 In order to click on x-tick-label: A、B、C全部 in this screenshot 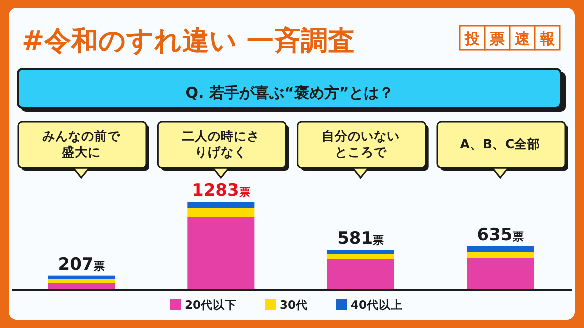, I will do `click(500, 144)`.